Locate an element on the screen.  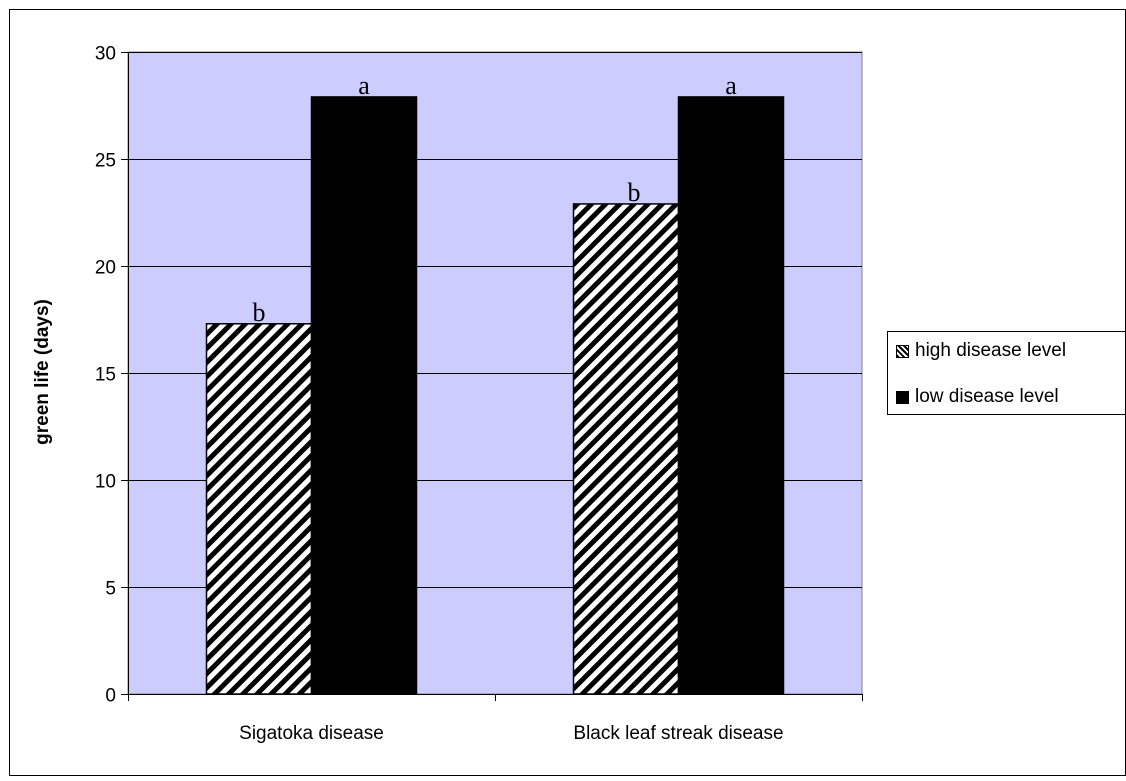
y-tick-label: 20 is located at coordinates (105, 268).